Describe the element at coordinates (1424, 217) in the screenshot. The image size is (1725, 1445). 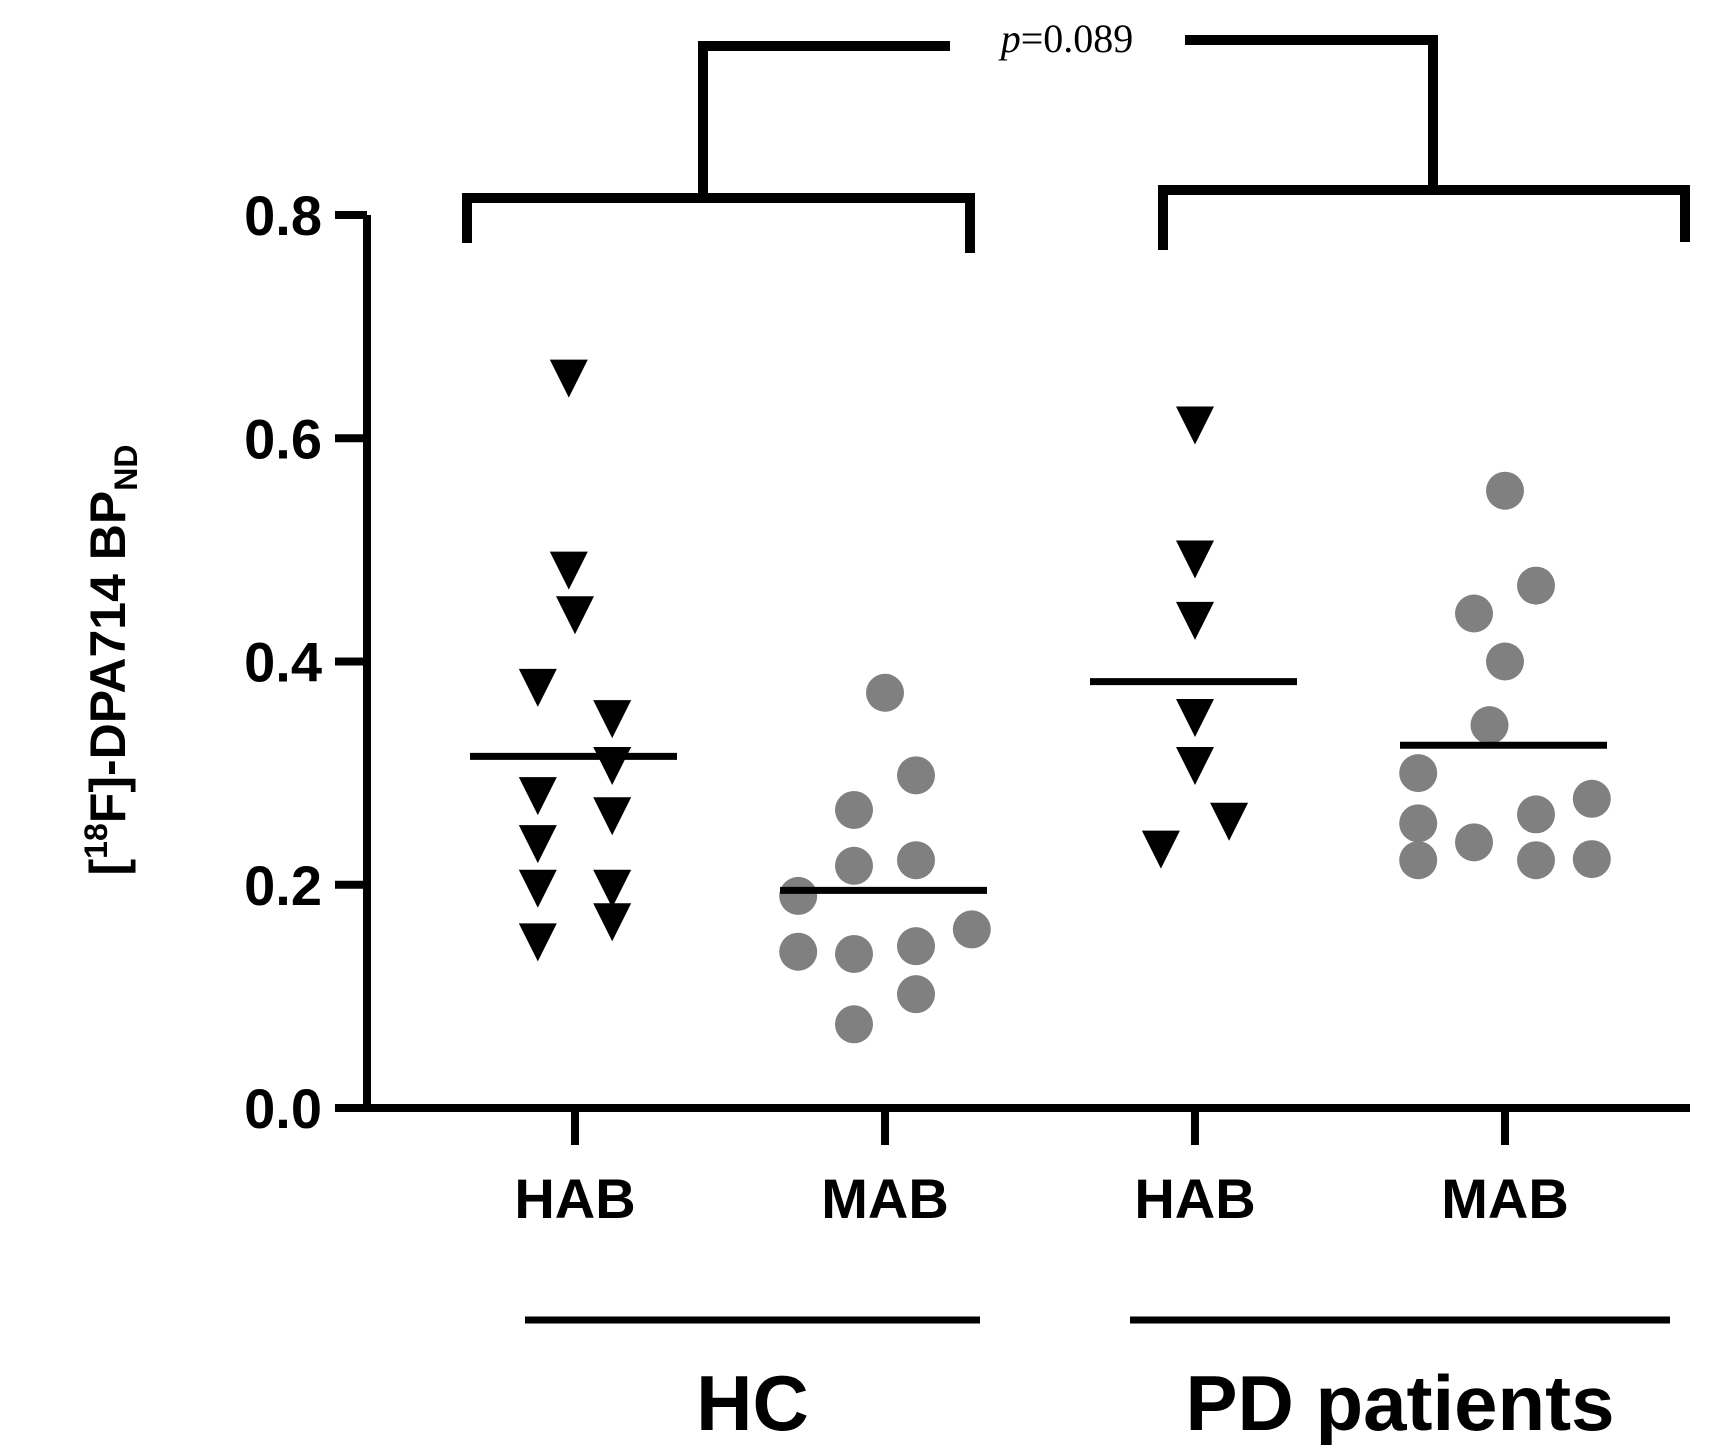
I see `pd-bracket` at that location.